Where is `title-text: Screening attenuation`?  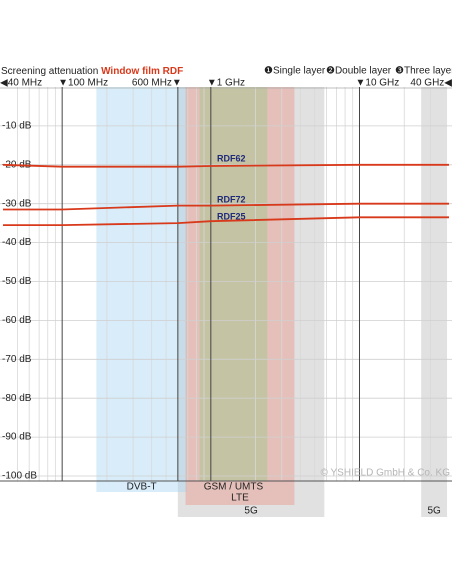 title-text: Screening attenuation is located at coordinates (49, 71).